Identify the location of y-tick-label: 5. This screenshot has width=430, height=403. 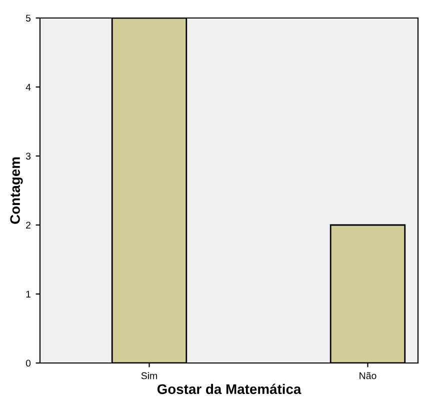
(28, 18).